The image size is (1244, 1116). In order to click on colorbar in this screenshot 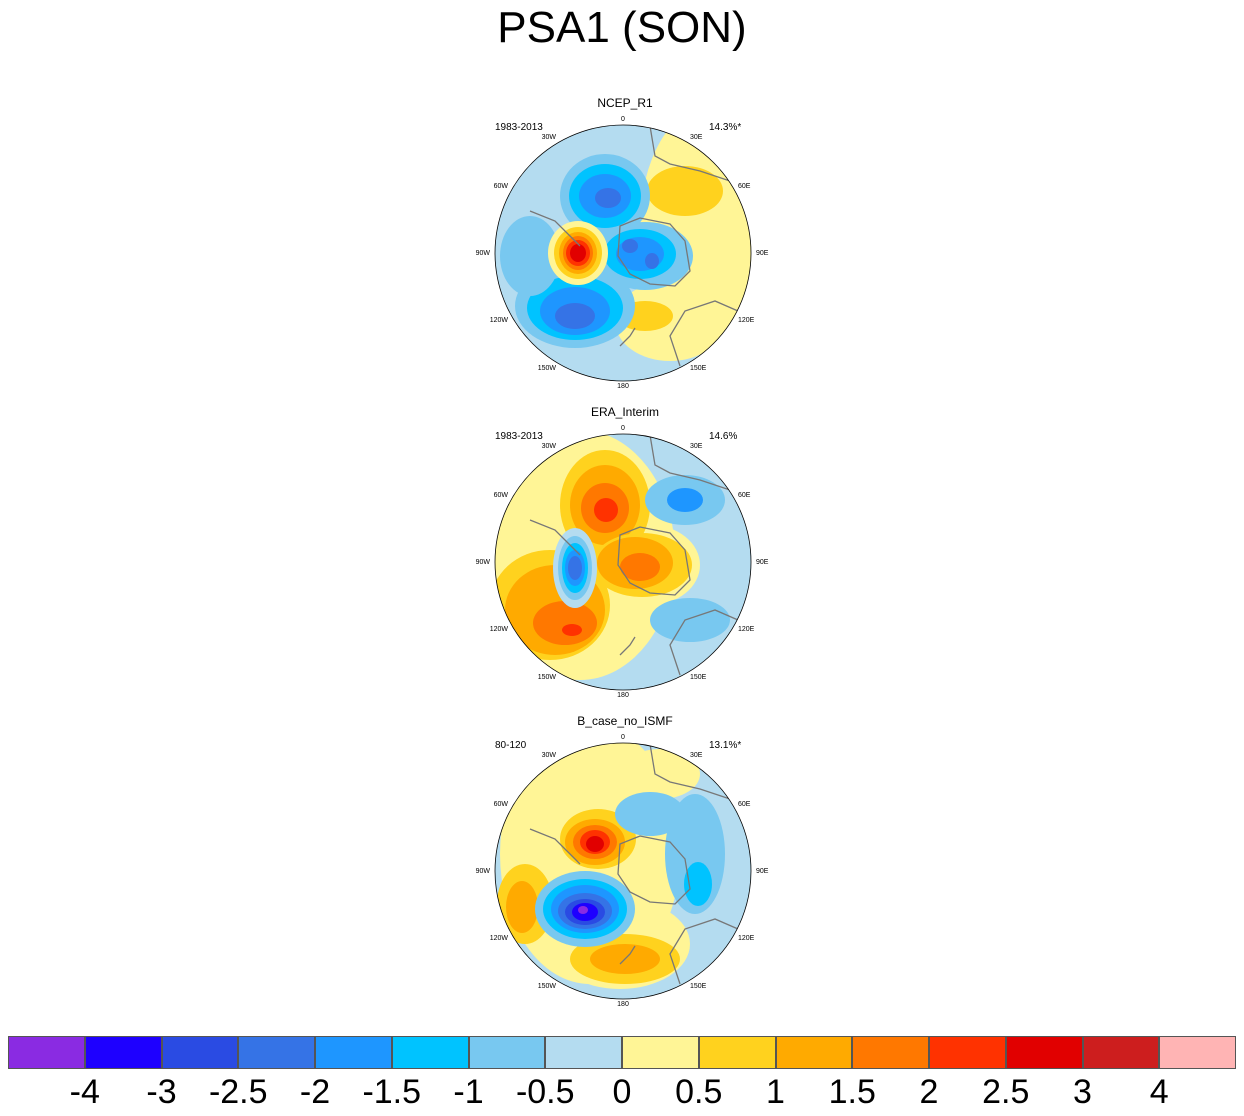, I will do `click(622, 1052)`.